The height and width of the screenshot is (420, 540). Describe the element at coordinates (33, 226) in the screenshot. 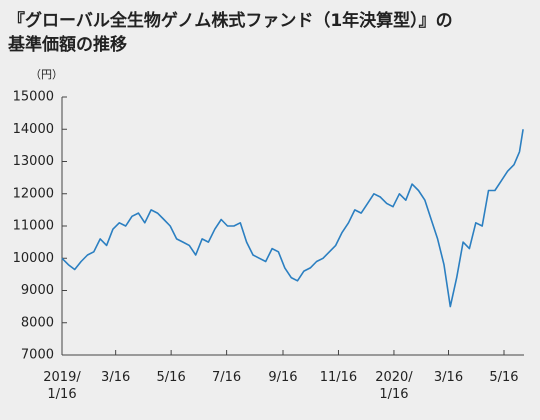

I see `y-tick-label: 11000` at that location.